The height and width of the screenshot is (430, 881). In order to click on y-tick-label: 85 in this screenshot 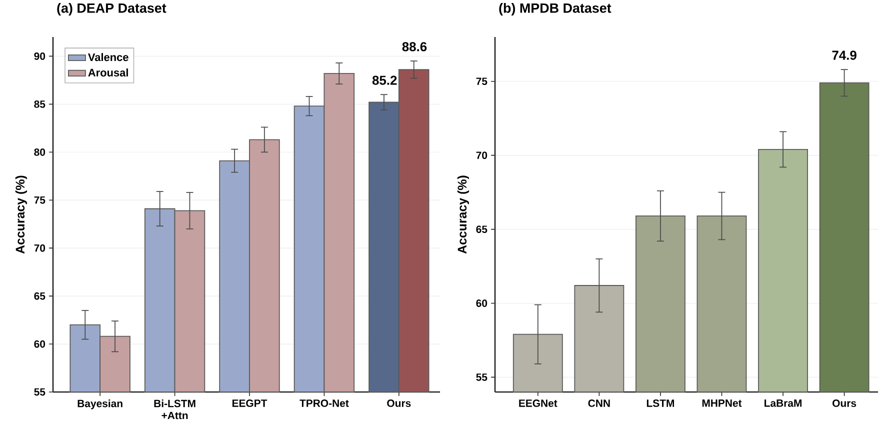, I will do `click(40, 104)`.